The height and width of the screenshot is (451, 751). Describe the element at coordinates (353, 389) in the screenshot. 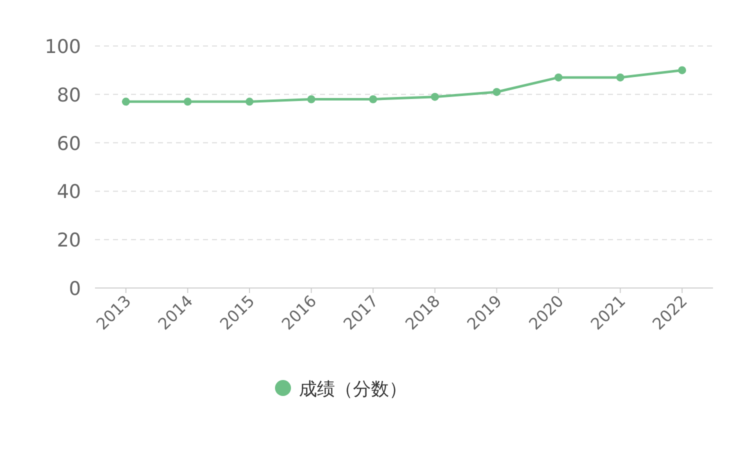

I see `legend-label: 成绩（分数）` at that location.